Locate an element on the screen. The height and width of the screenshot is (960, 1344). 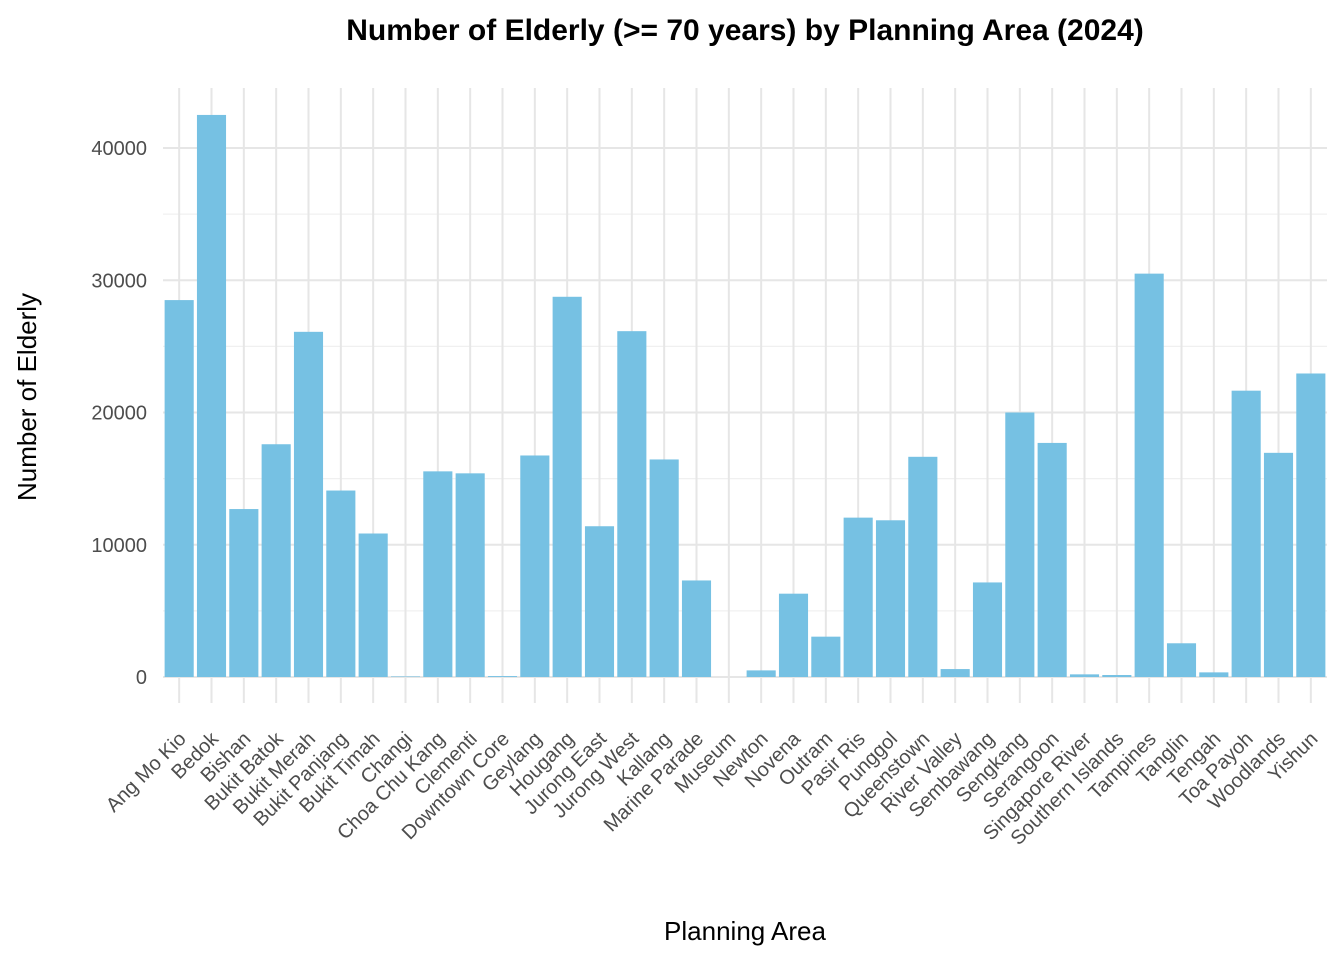
y-tick-label: 30000 is located at coordinates (119, 281).